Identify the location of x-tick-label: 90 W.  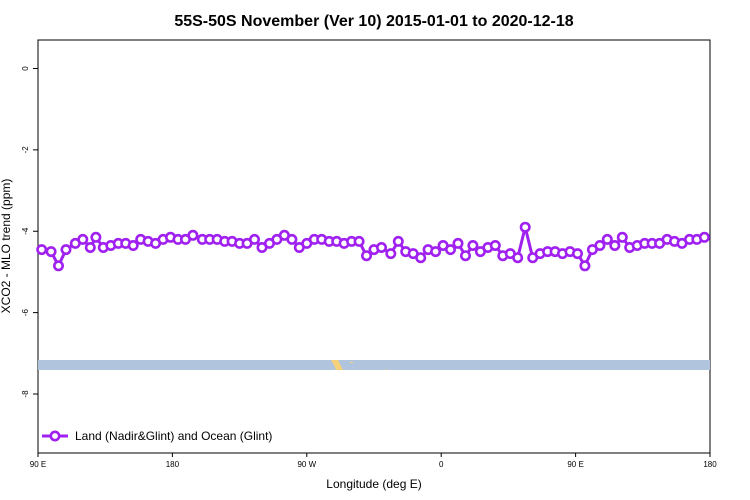
(306, 464).